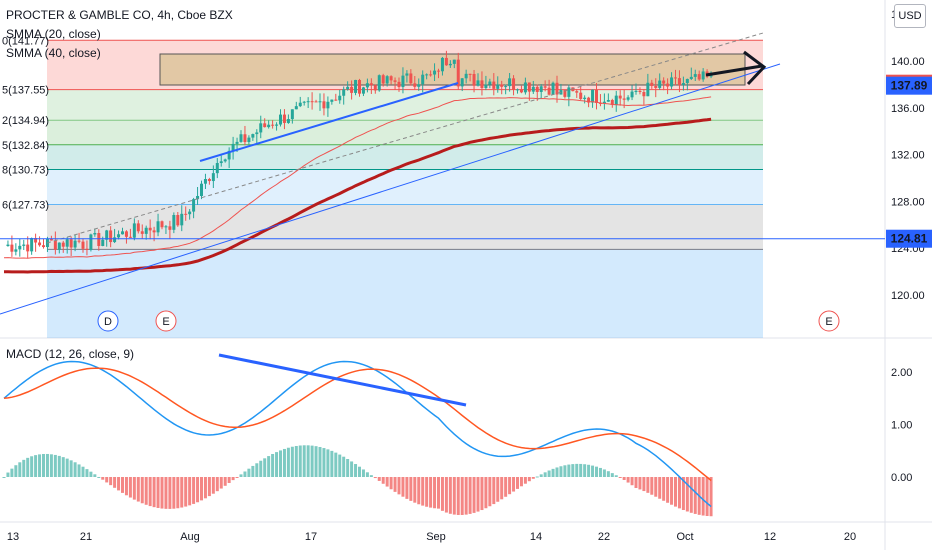 The width and height of the screenshot is (932, 550). What do you see at coordinates (25, 170) in the screenshot?
I see `fib-label: 8(130.73)` at bounding box center [25, 170].